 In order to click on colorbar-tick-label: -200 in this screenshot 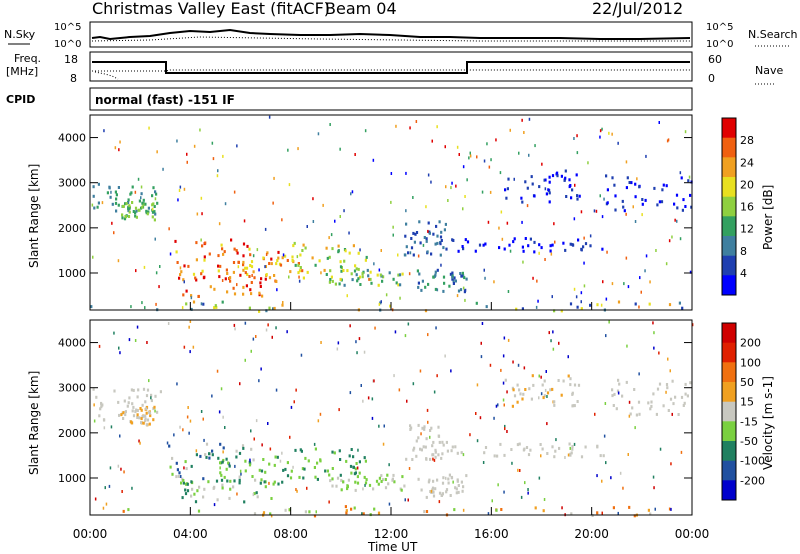, I will do `click(752, 480)`.